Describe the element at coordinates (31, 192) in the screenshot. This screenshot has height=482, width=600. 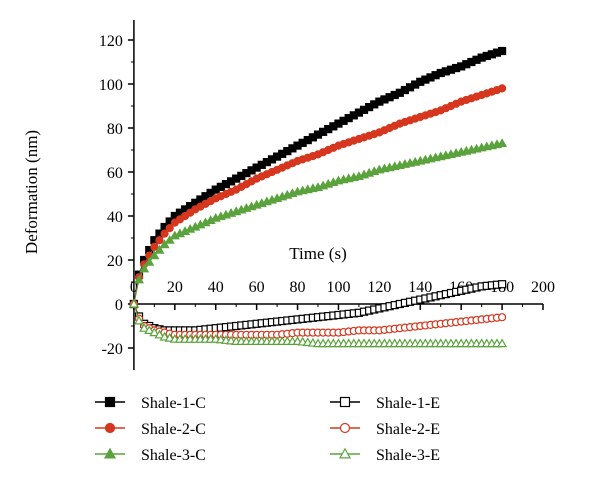
I see `y-axis-title: Deformation (nm)` at that location.